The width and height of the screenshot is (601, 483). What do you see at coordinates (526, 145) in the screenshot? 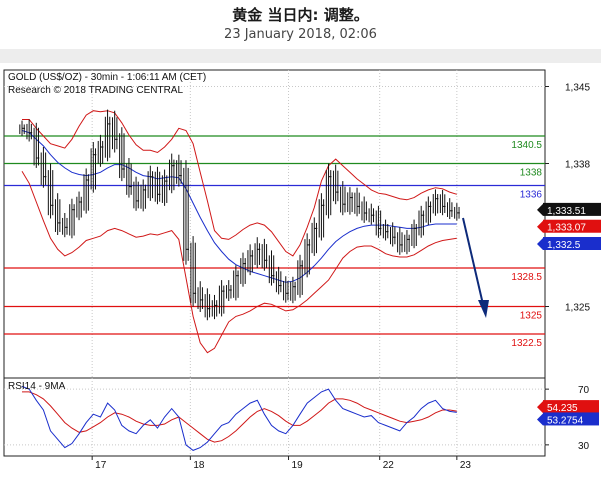
I see `level-label-1340.5: 1340.5` at bounding box center [526, 145].